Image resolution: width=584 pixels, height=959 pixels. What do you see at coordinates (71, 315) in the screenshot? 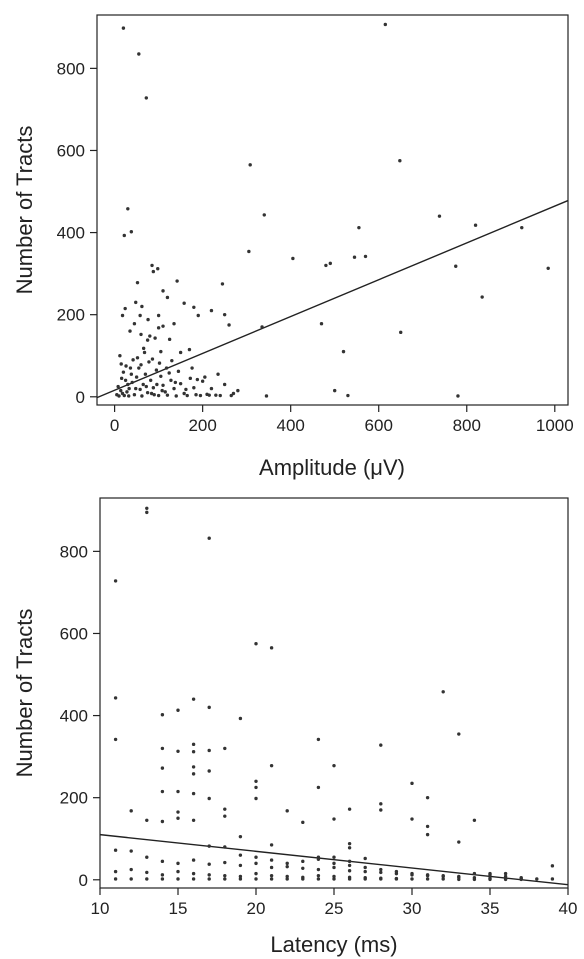
I see `y-tick-label: 200` at bounding box center [71, 315].